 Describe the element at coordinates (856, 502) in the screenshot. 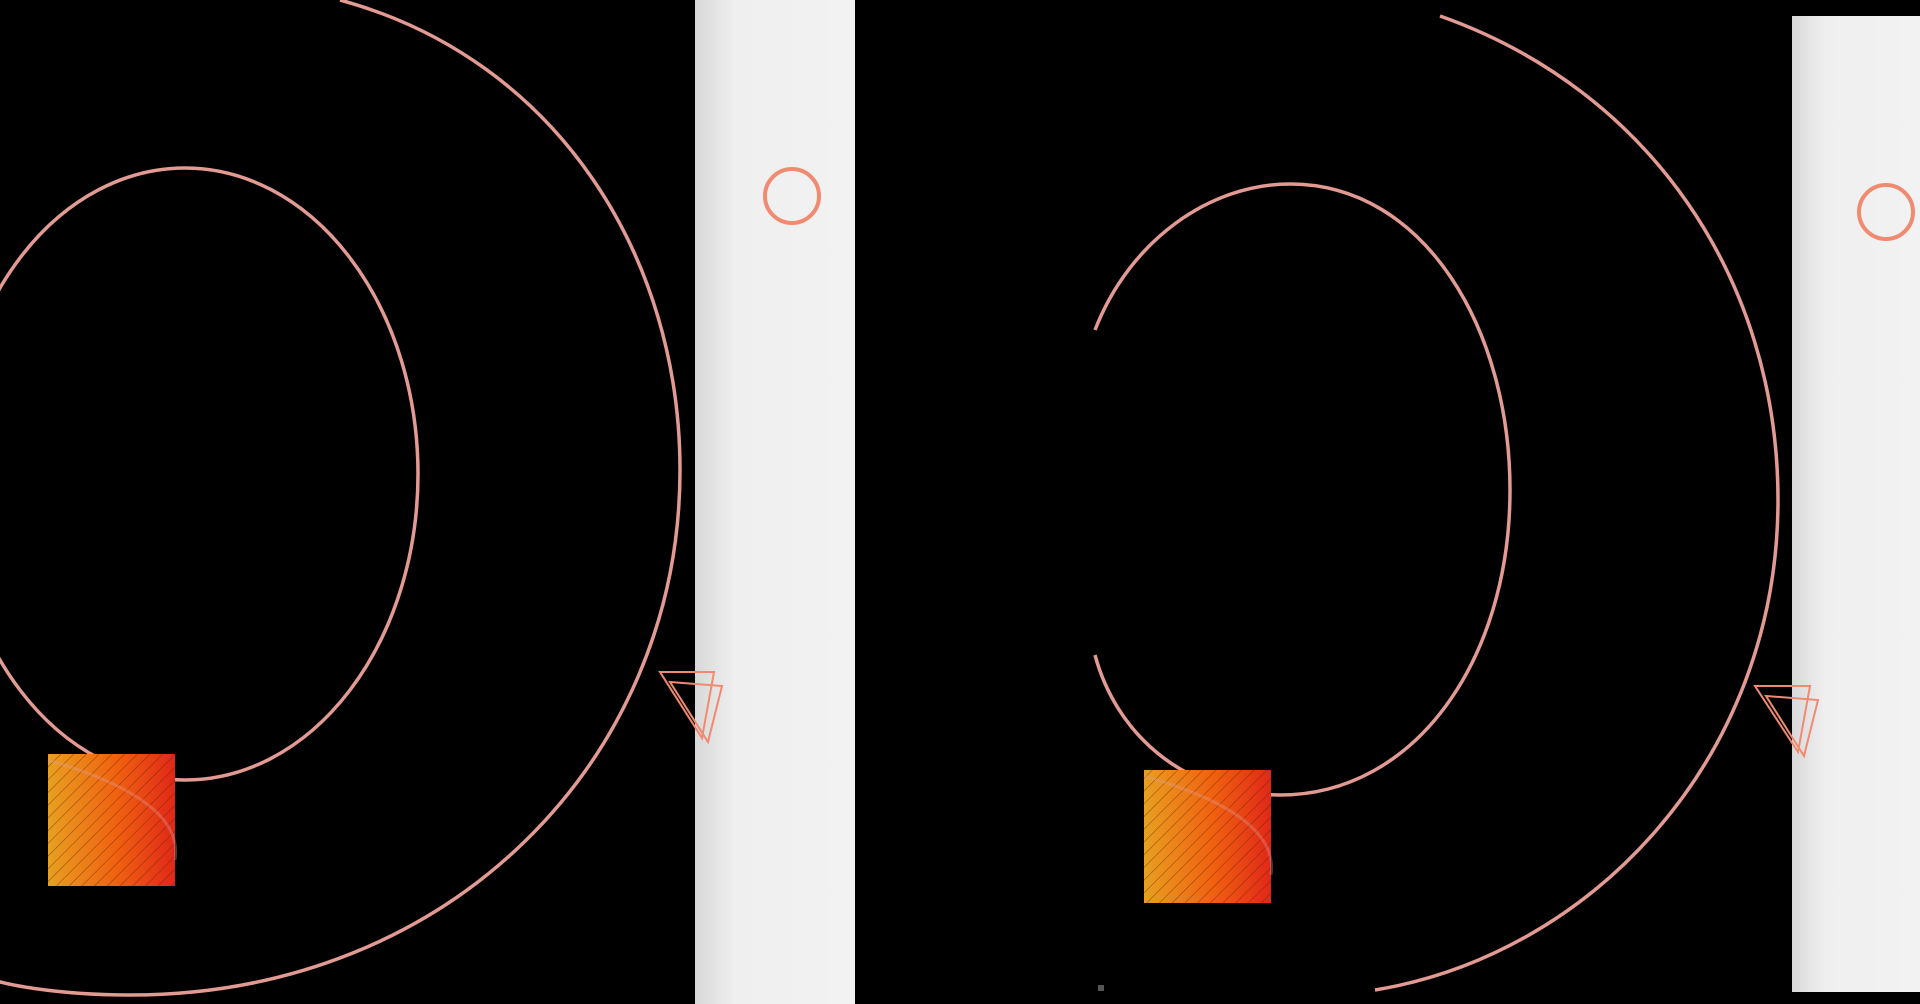

I see `panel-divider` at that location.